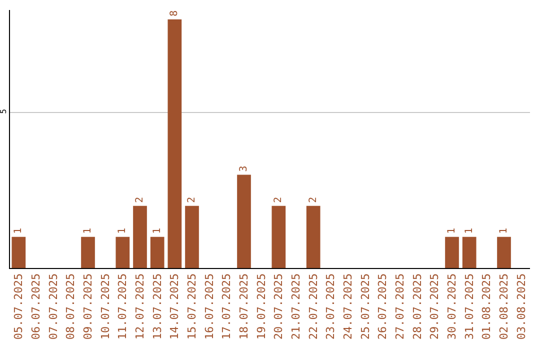  What do you see at coordinates (140, 306) in the screenshot?
I see `x-tick-label: 12.07.2025` at bounding box center [140, 306].